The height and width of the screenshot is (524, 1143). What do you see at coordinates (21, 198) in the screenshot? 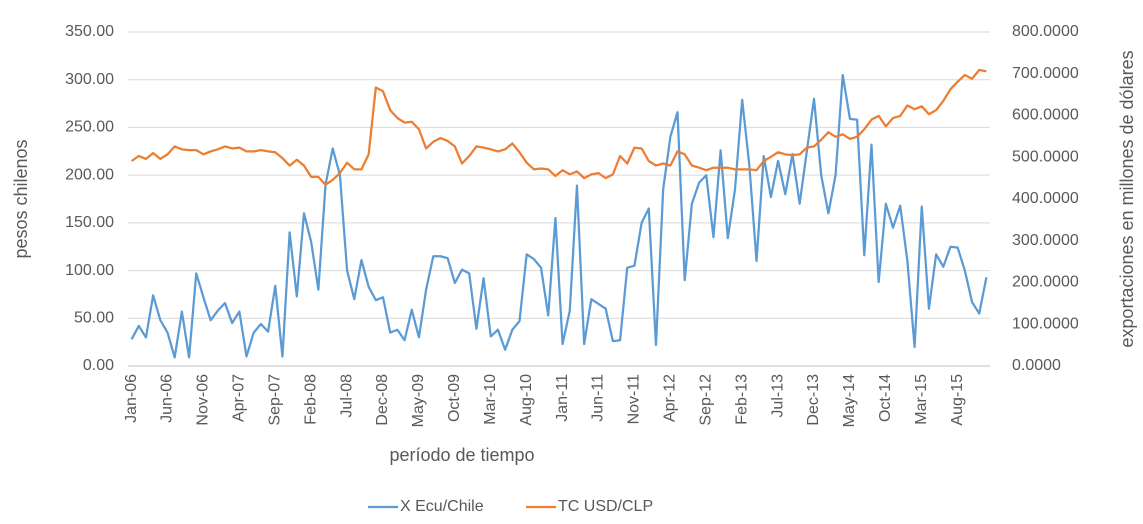
I see `y-axis-title: pesos chilenos` at bounding box center [21, 198].